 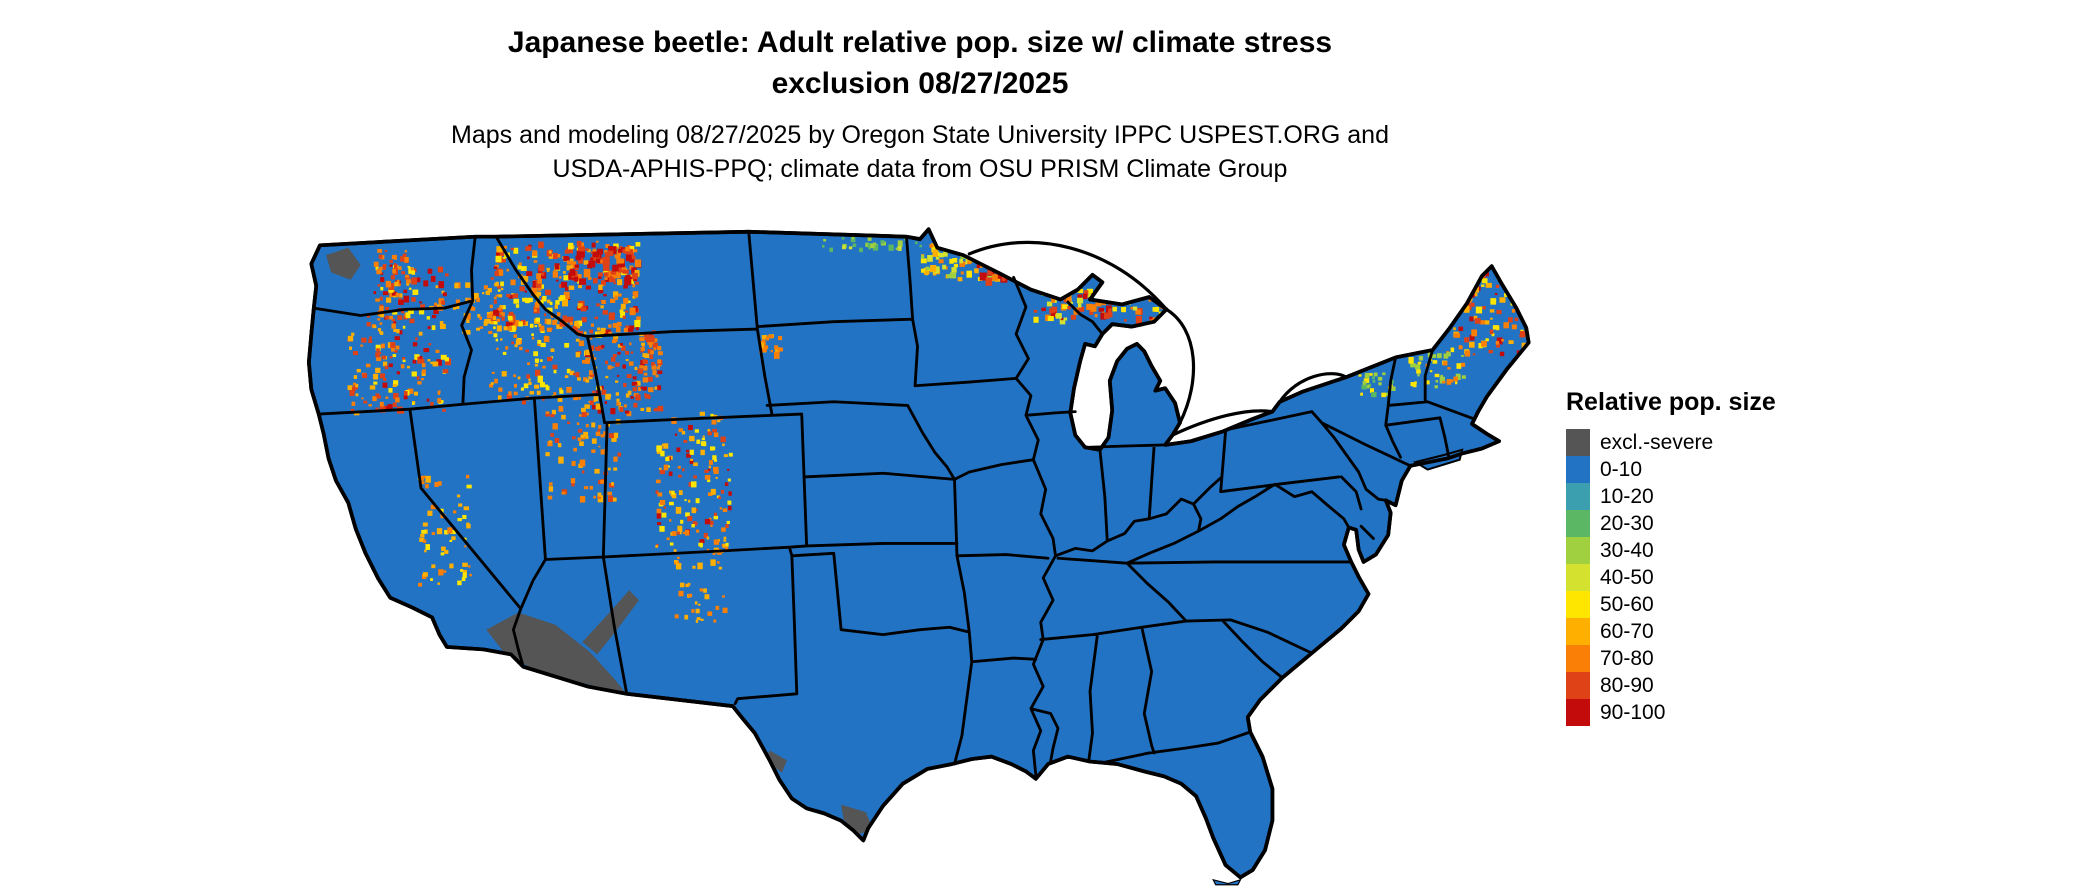 I want to click on legend-entry: 30-40, so click(x=1671, y=550).